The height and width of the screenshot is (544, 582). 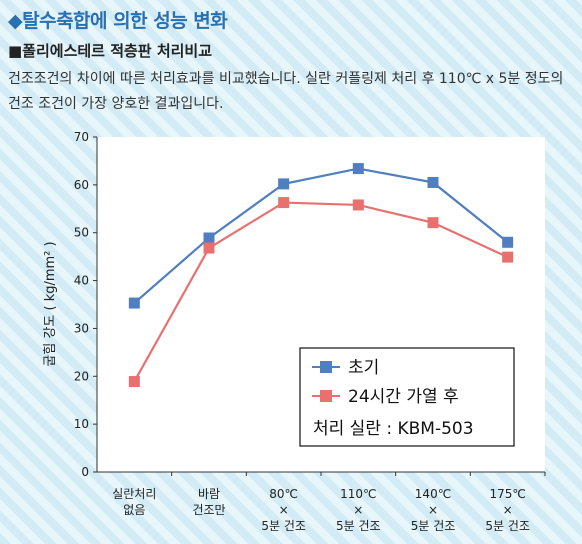 I want to click on legend-note: 처리 실란 : KBM-503, so click(x=393, y=429).